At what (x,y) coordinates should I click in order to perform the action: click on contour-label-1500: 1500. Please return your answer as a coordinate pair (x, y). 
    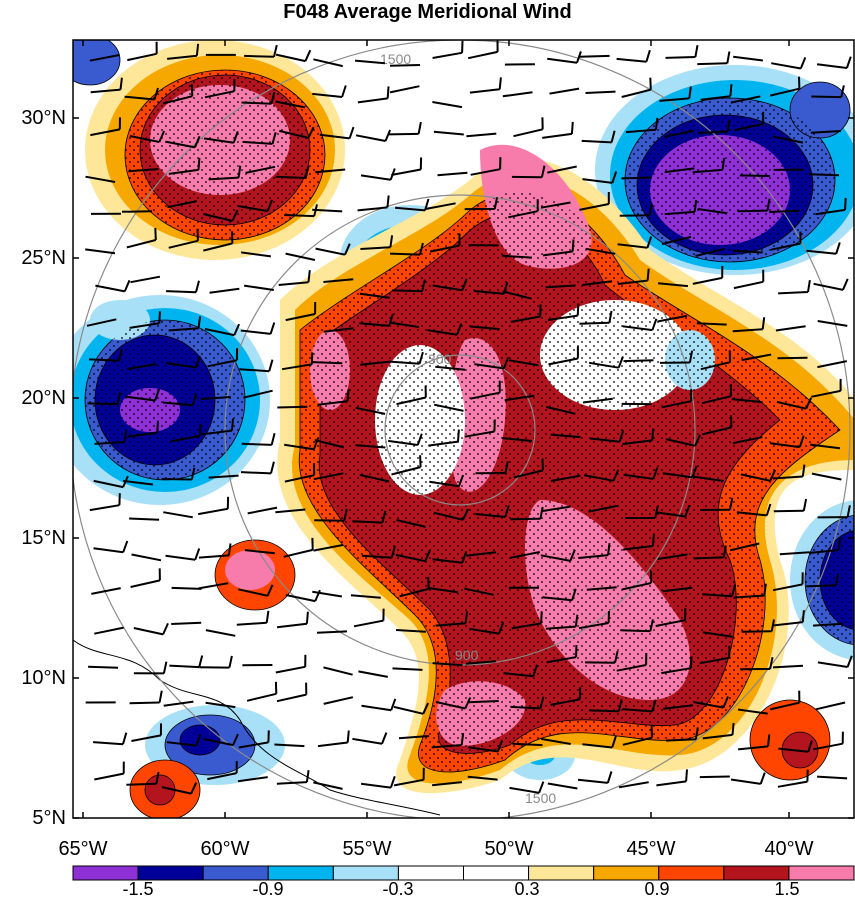
    Looking at the image, I should click on (395, 59).